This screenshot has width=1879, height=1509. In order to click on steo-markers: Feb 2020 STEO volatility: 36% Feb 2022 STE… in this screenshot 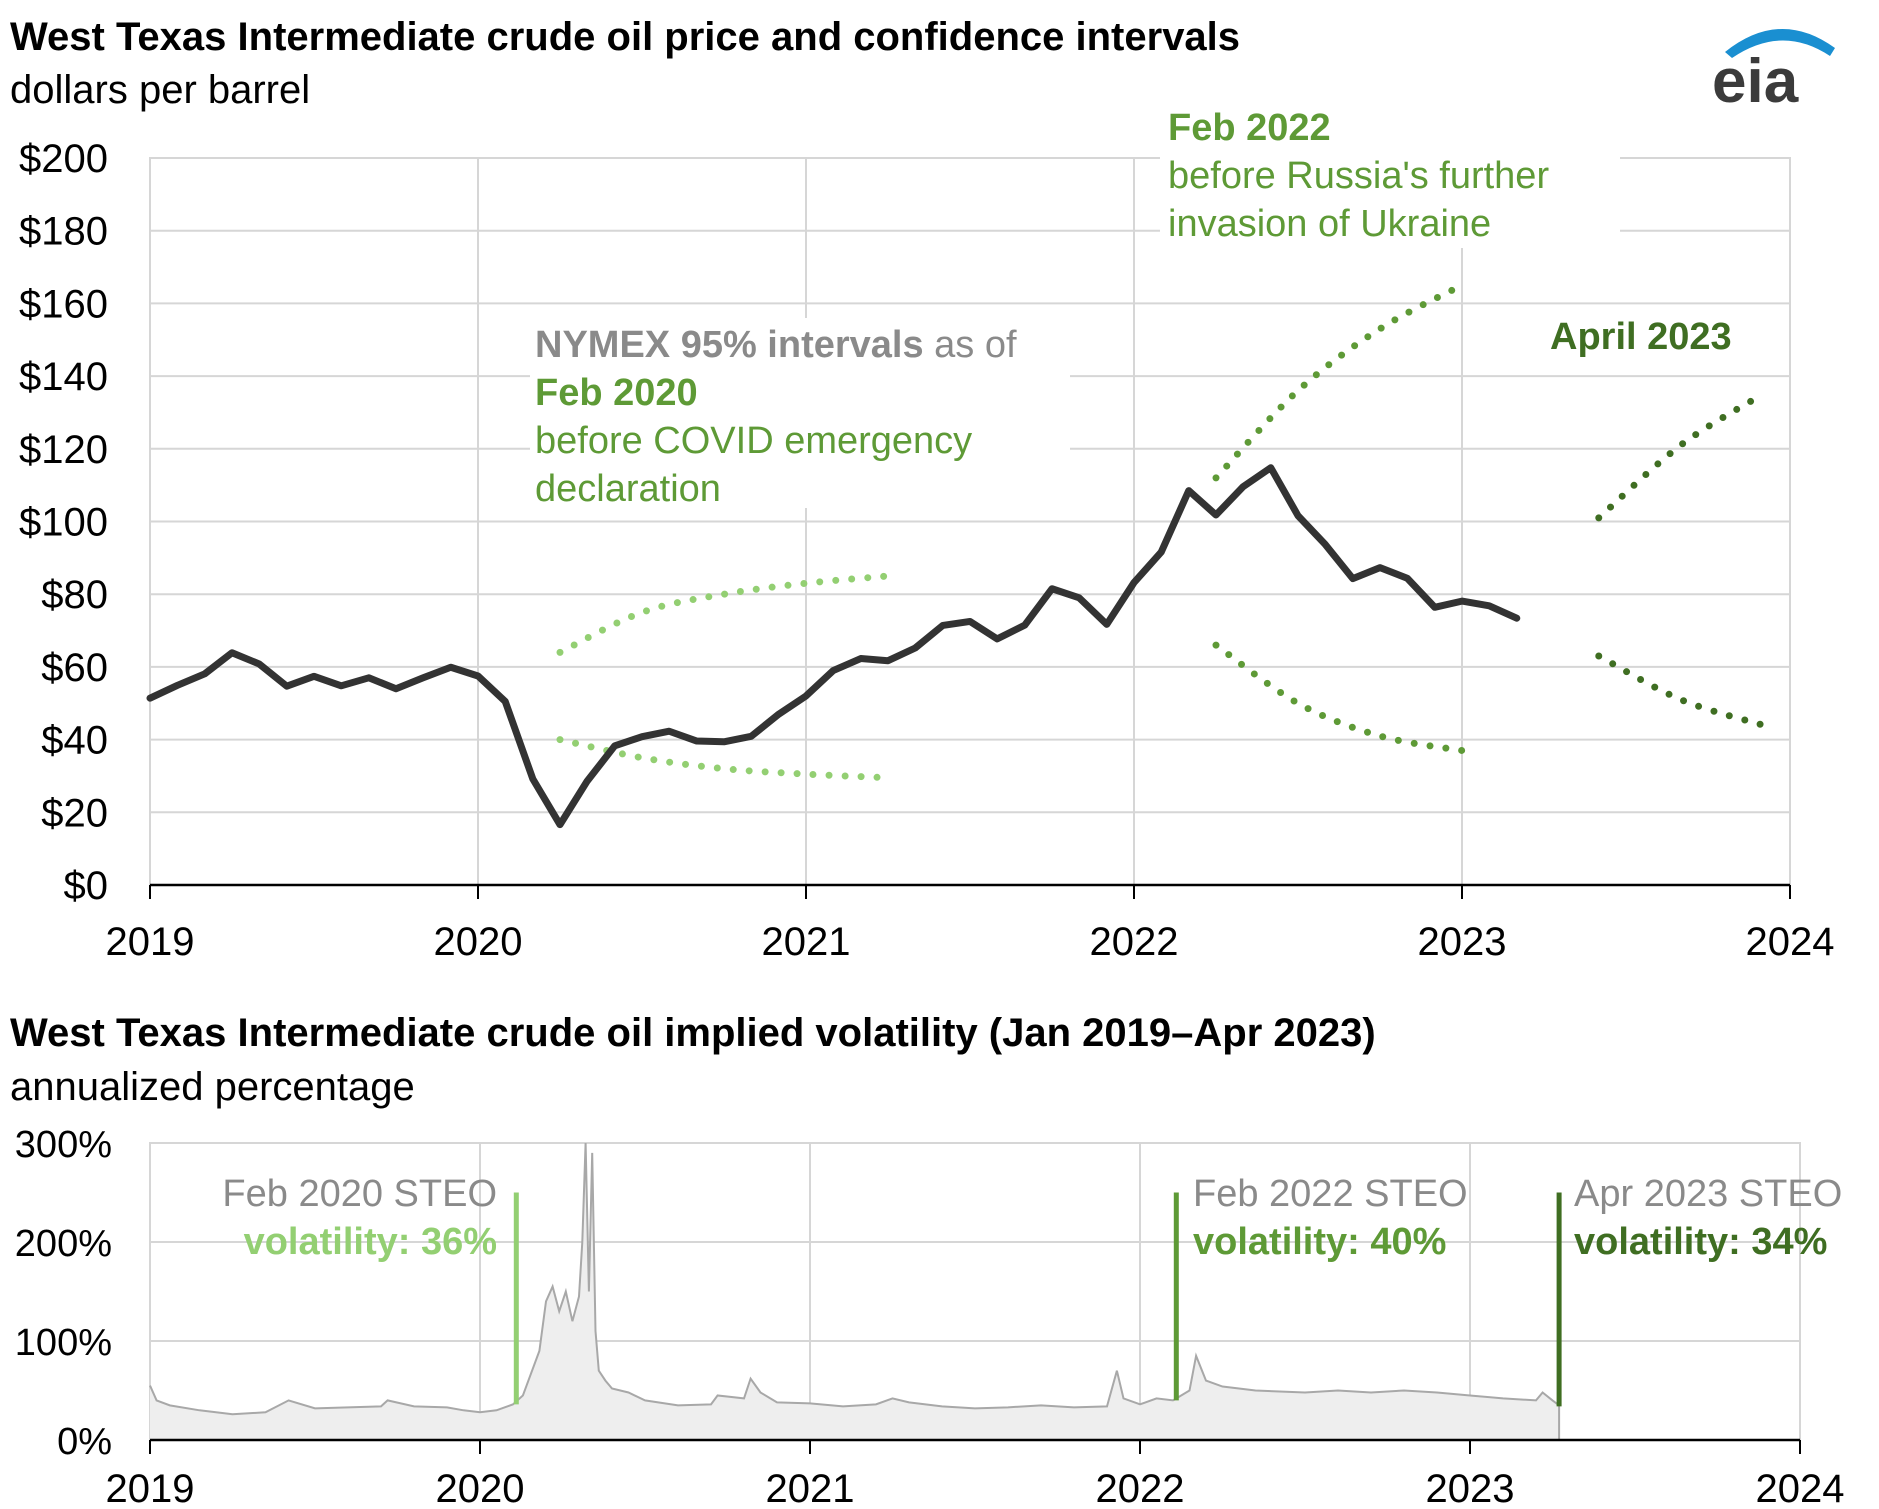, I will do `click(1032, 1290)`.